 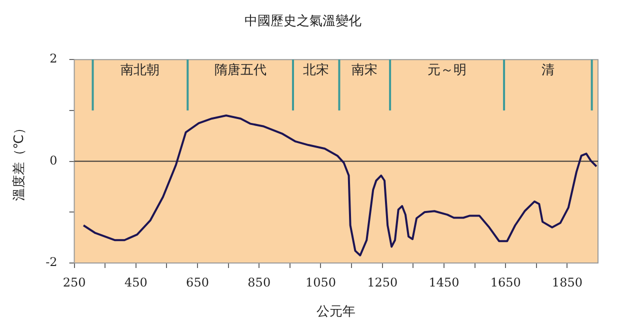 I want to click on annotation: 清, so click(x=547, y=70).